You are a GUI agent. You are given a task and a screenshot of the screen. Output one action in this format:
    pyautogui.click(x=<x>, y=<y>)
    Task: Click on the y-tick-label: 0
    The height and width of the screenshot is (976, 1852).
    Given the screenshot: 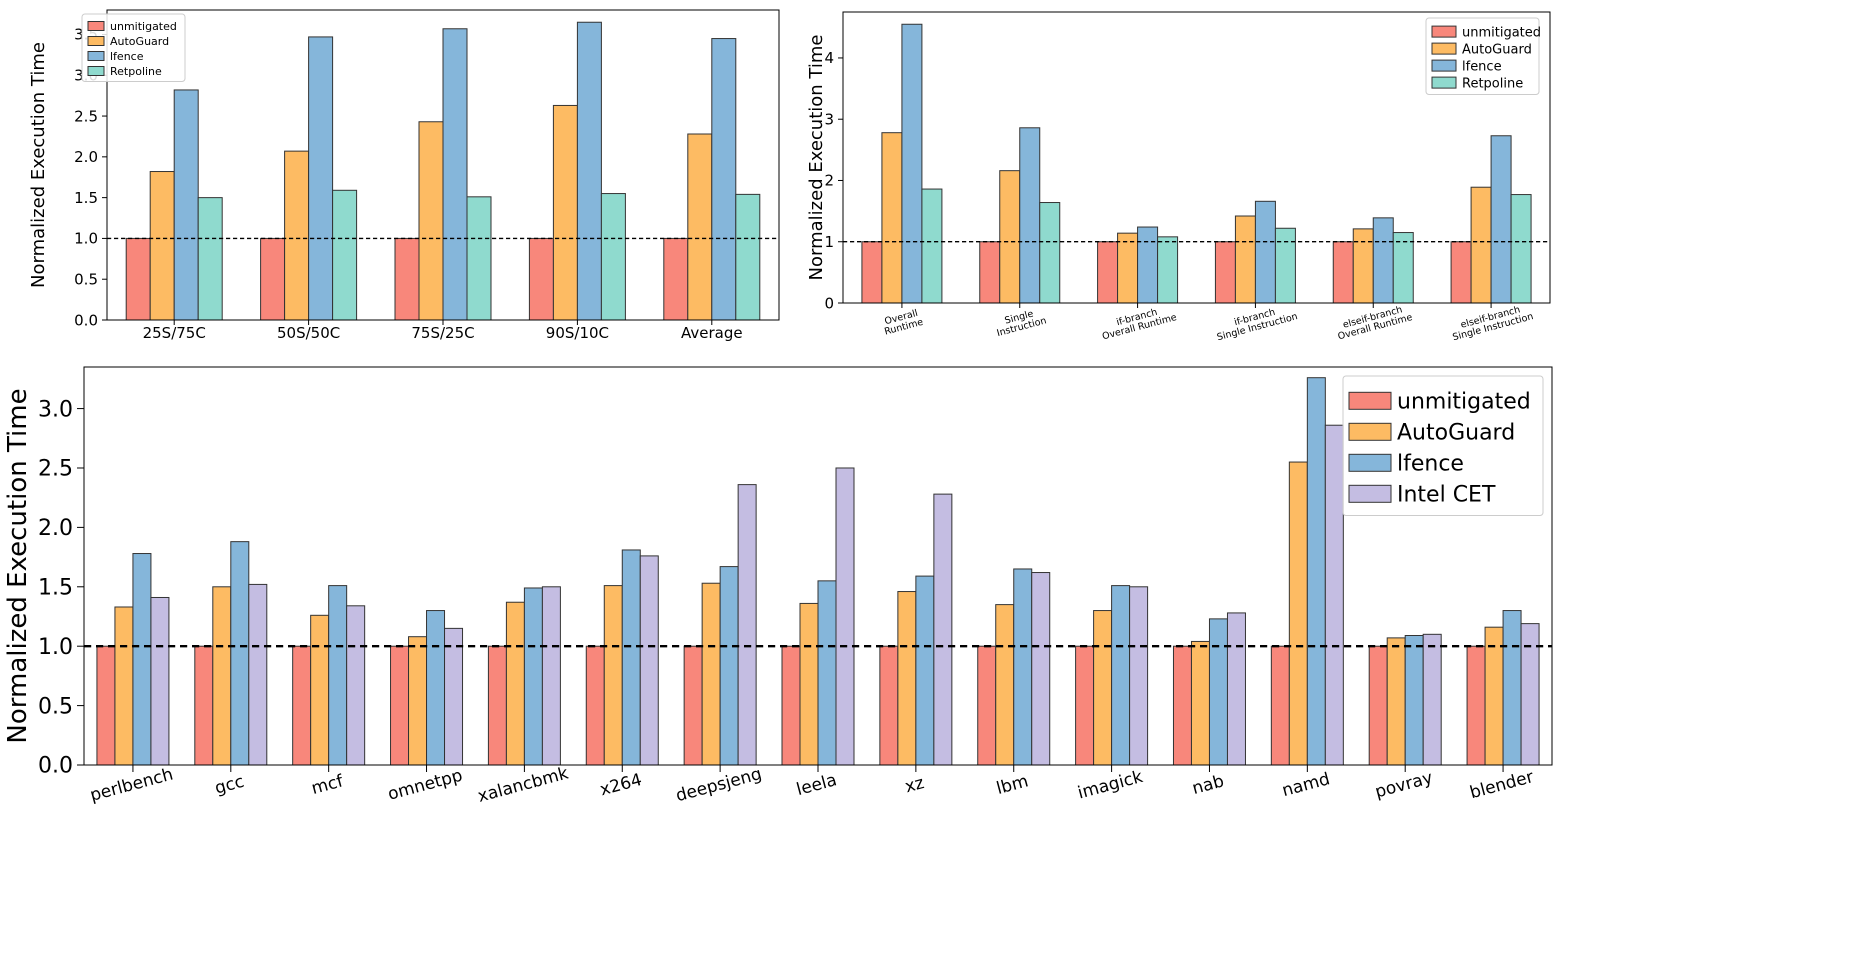 What is the action you would take?
    pyautogui.click(x=829, y=303)
    